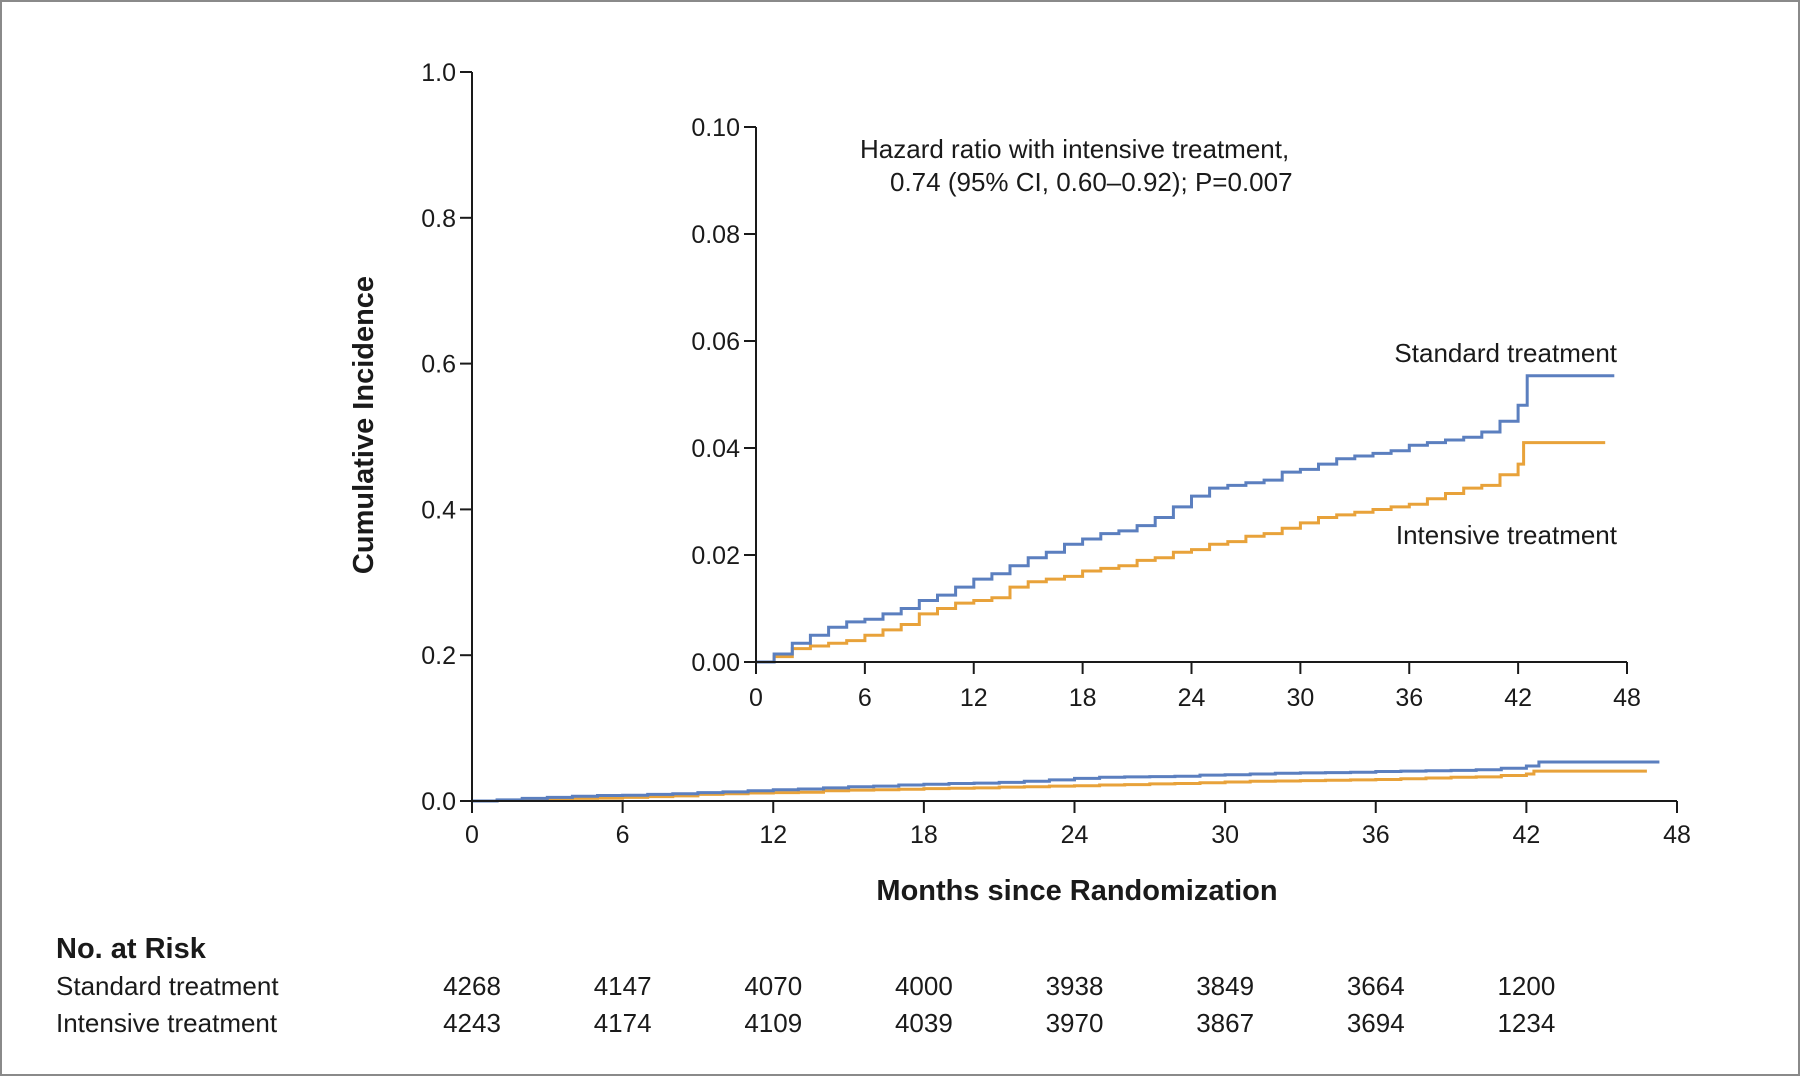 Image resolution: width=1800 pixels, height=1076 pixels. I want to click on risk-value: 3849, so click(1225, 986).